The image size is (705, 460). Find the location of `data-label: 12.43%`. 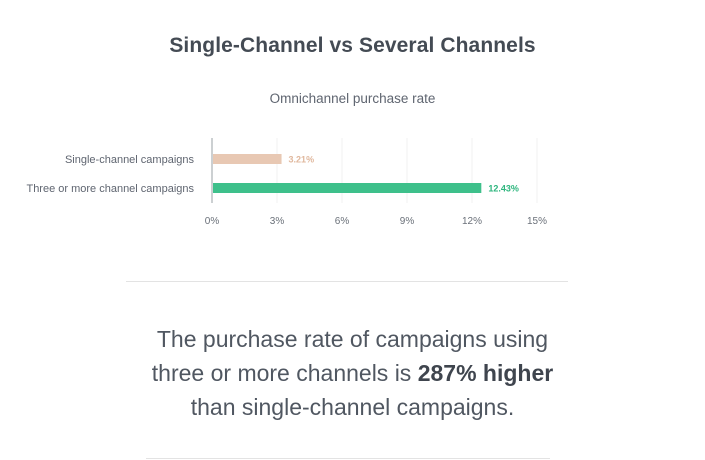

data-label: 12.43% is located at coordinates (503, 189).